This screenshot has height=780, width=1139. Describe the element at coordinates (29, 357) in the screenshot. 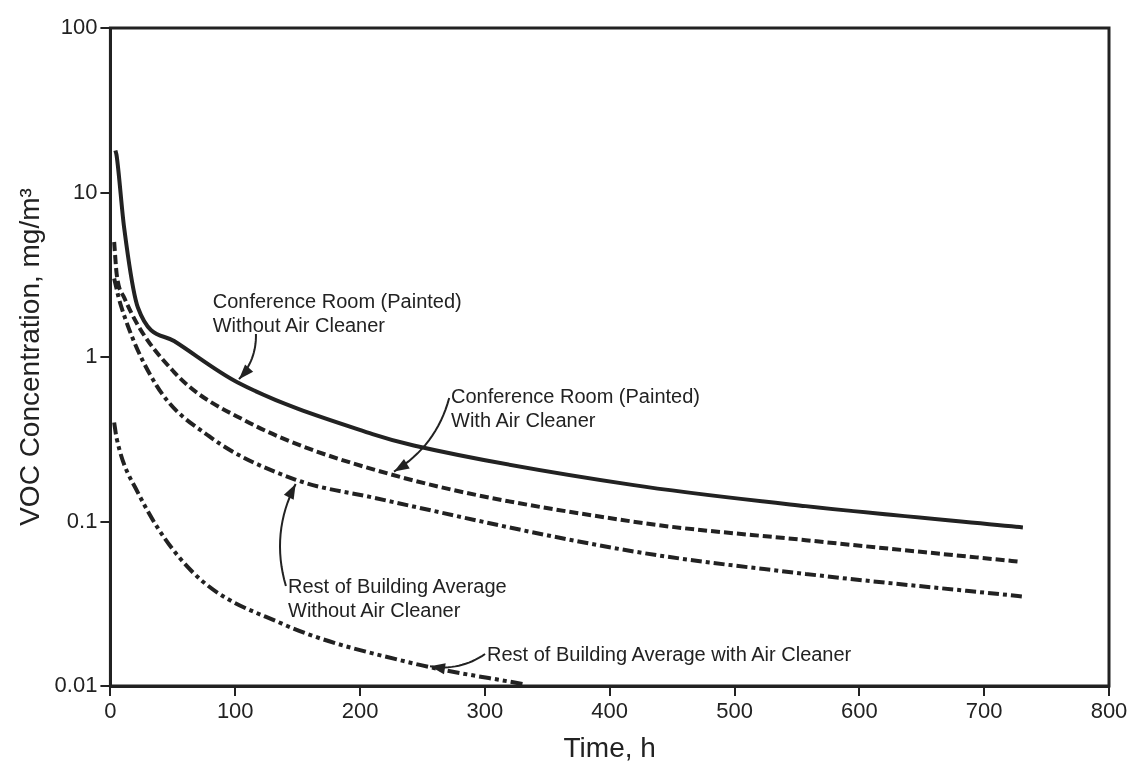

I see `y-axis-title: VOC Concentration, mg/m³` at that location.